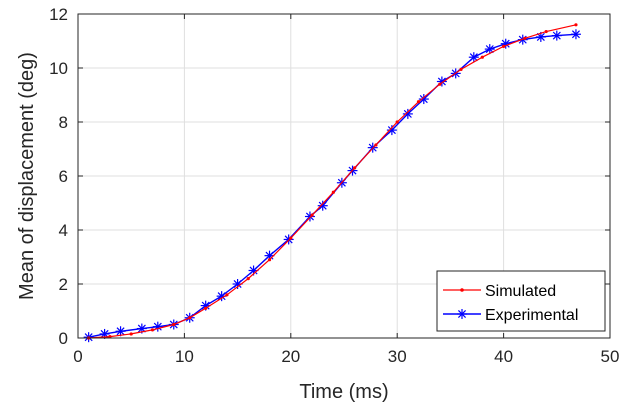 The image size is (626, 406). Describe the element at coordinates (63, 338) in the screenshot. I see `y-tick-label: 0` at that location.